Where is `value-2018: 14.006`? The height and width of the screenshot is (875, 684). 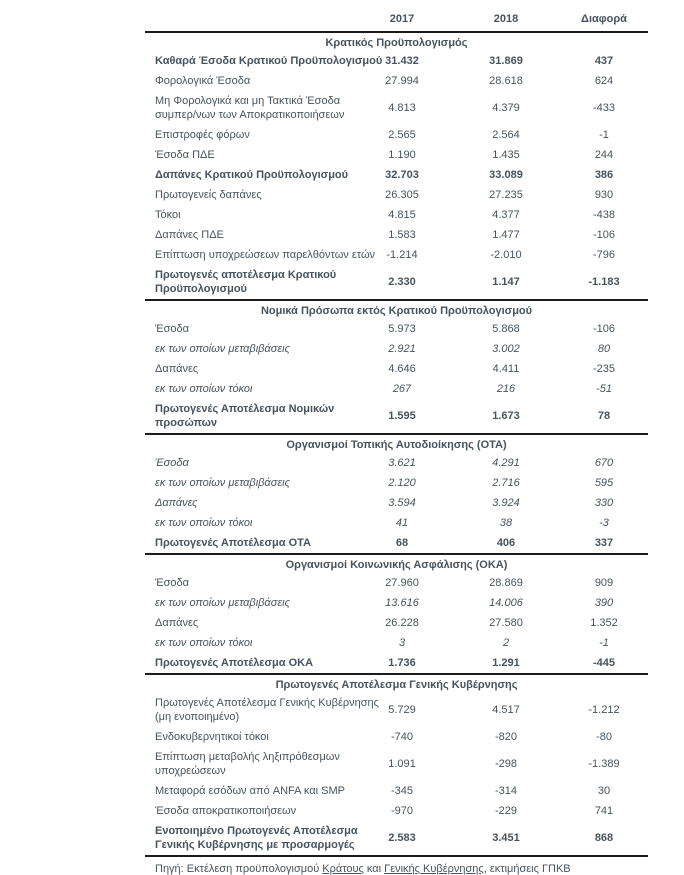
value-2018: 14.006 is located at coordinates (506, 603).